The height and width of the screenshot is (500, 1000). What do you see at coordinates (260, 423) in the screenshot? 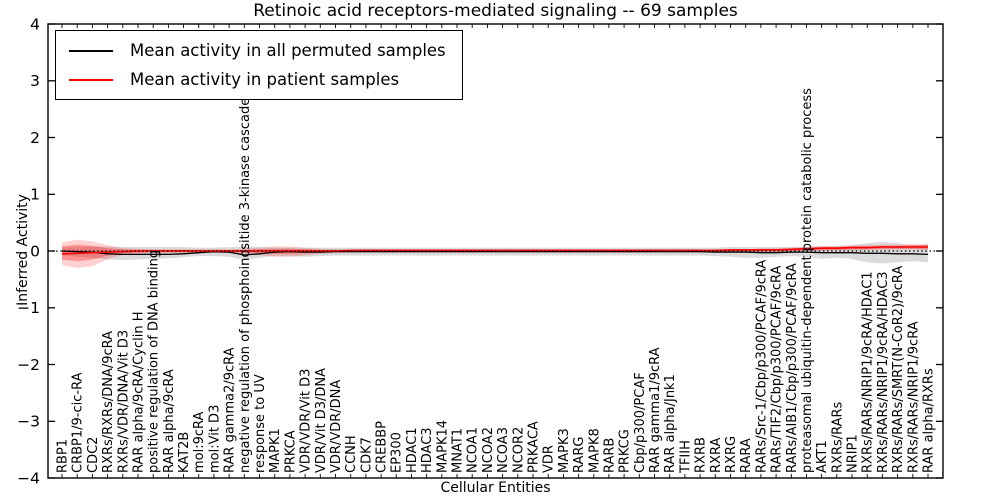
I see `x-category-label: response to UV` at bounding box center [260, 423].